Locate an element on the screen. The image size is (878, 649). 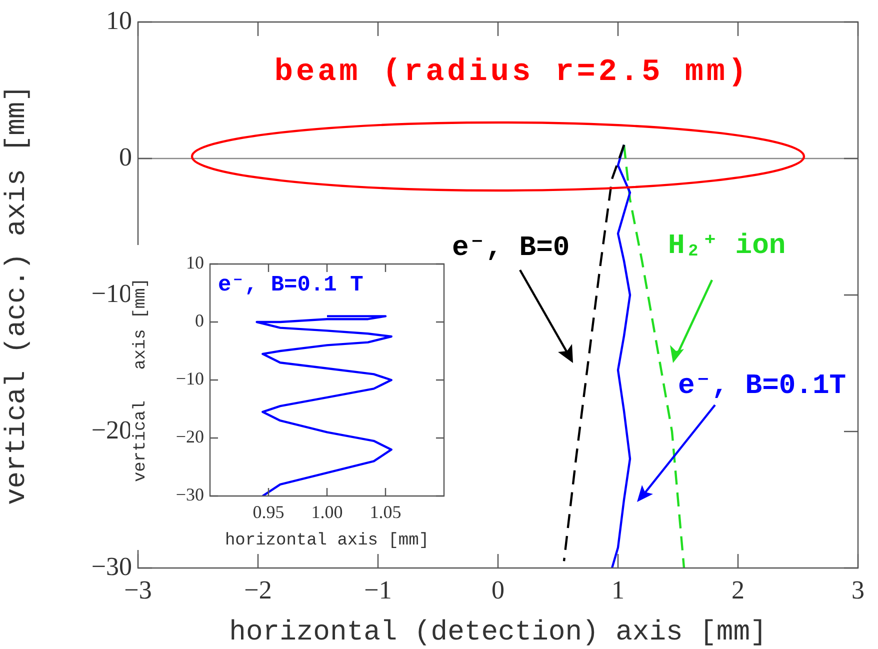
x-tick-label: 2 is located at coordinates (738, 590).